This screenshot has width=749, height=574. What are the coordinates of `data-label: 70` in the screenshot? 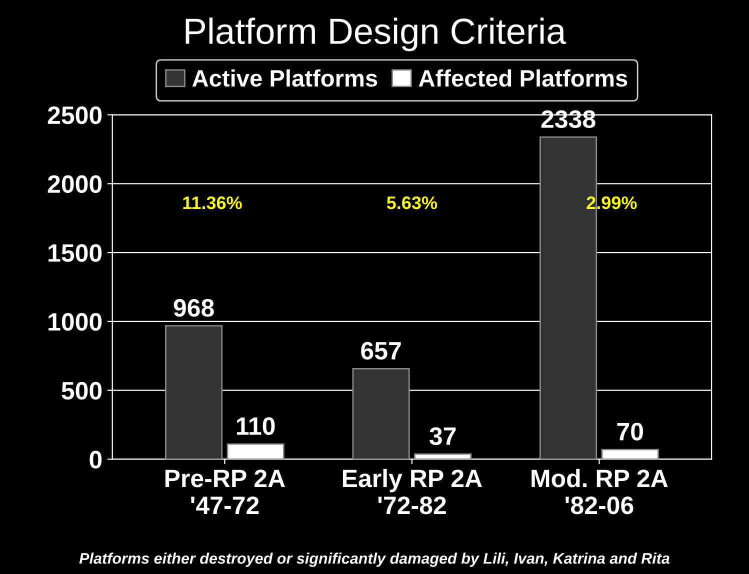 It's located at (630, 431).